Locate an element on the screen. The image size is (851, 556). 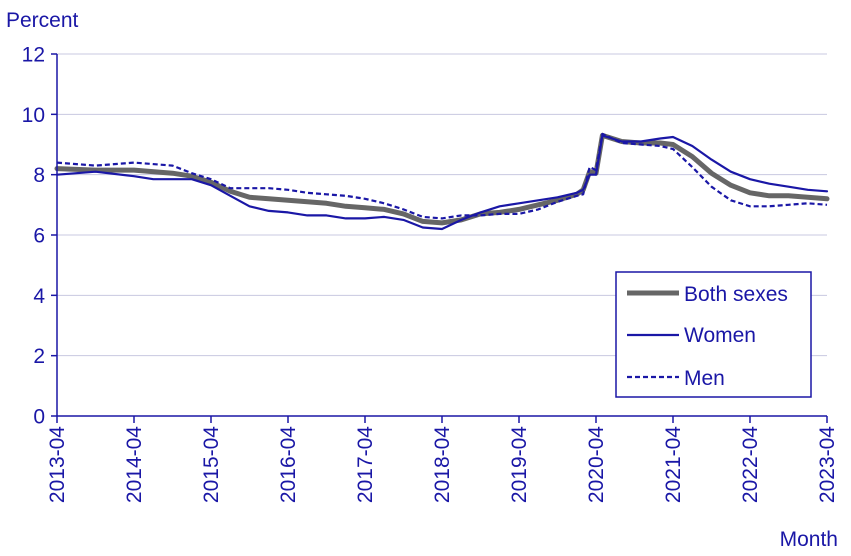
x-tick-label: 2022-04 is located at coordinates (750, 464).